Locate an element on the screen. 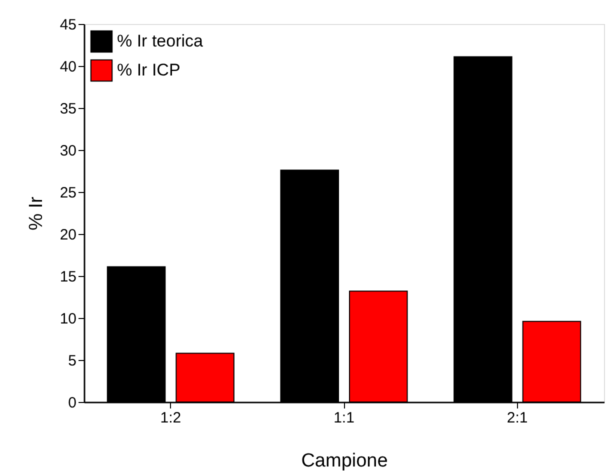 The width and height of the screenshot is (608, 472). y-tick-label: 5 is located at coordinates (72, 361).